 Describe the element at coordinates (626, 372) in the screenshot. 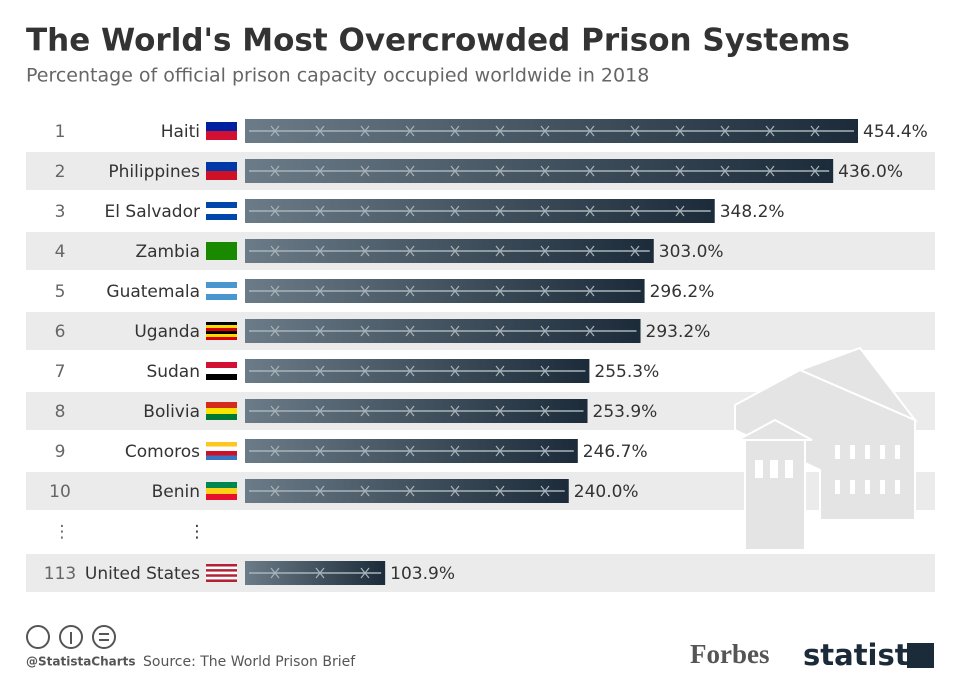

I see `value-label: 255.3%` at that location.